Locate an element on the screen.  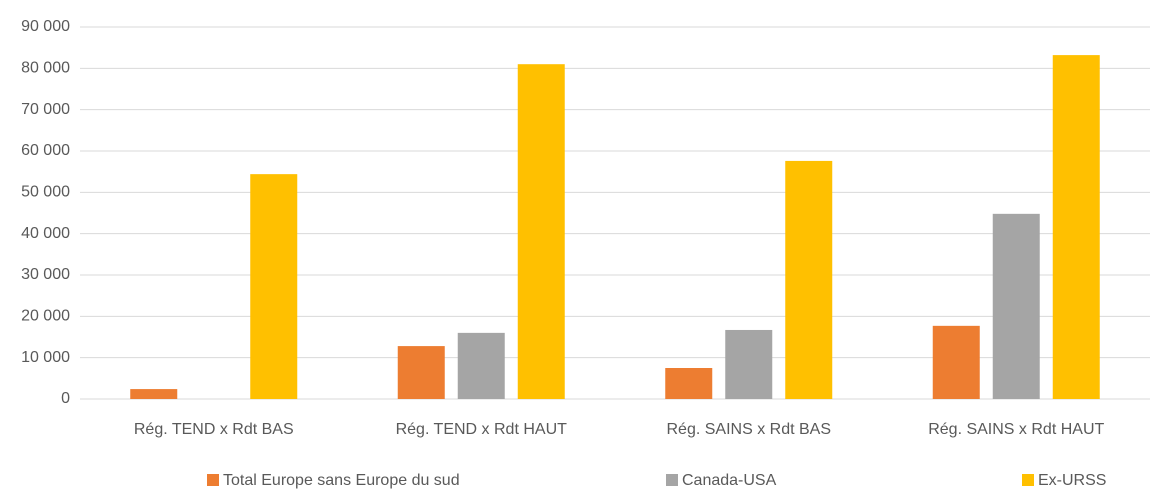
y-tick-label: 30 000 is located at coordinates (45, 274).